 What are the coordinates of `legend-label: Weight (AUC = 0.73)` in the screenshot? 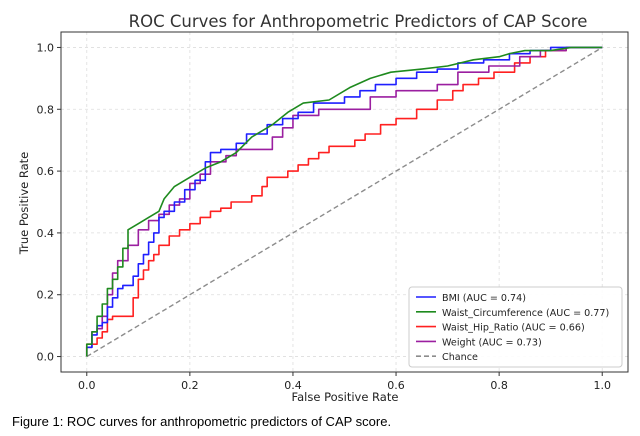 It's located at (492, 342).